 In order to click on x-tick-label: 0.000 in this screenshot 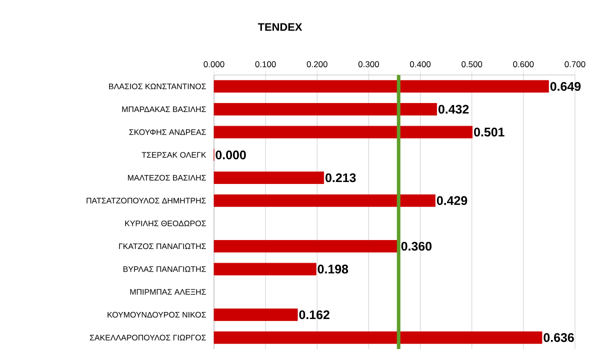, I will do `click(214, 64)`.